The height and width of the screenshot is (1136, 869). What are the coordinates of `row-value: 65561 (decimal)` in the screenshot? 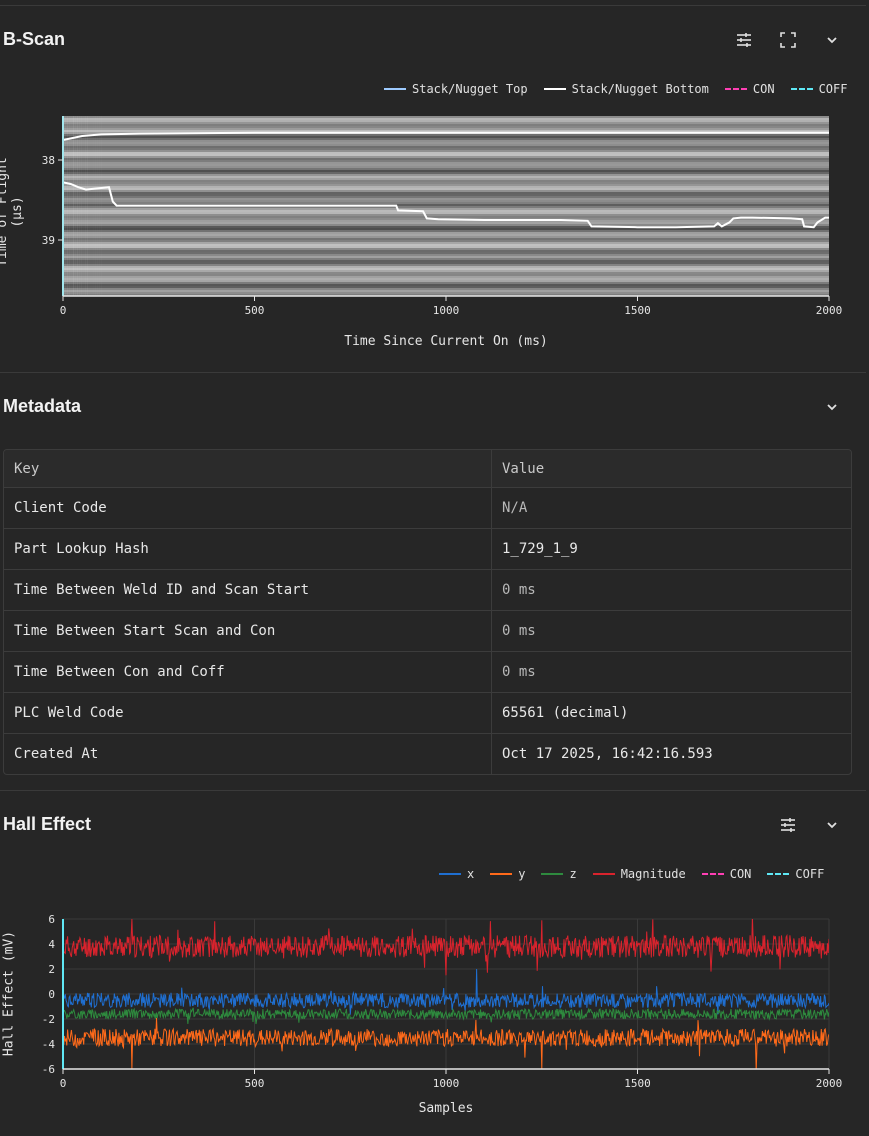 It's located at (565, 713).